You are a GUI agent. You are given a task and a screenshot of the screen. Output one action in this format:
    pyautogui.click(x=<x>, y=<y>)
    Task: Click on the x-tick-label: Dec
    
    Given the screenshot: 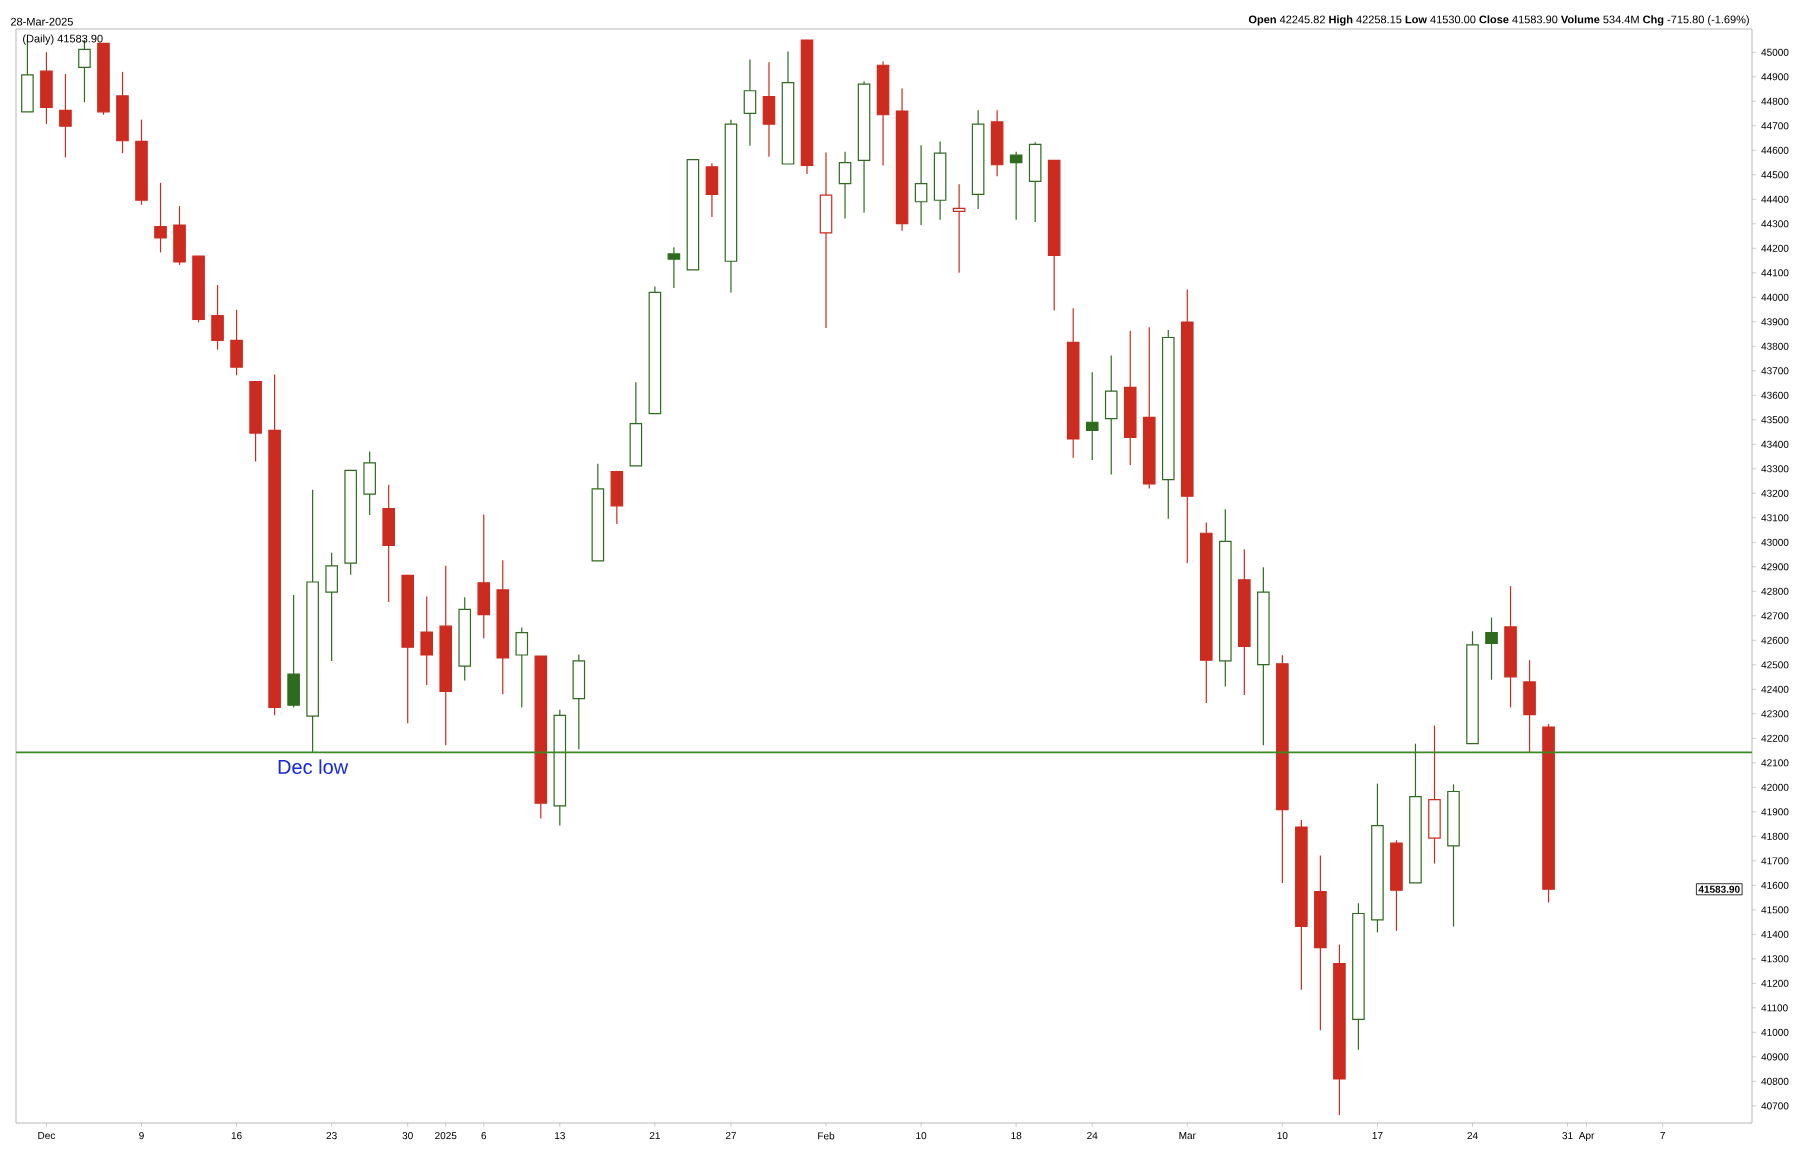 What is the action you would take?
    pyautogui.click(x=47, y=1136)
    